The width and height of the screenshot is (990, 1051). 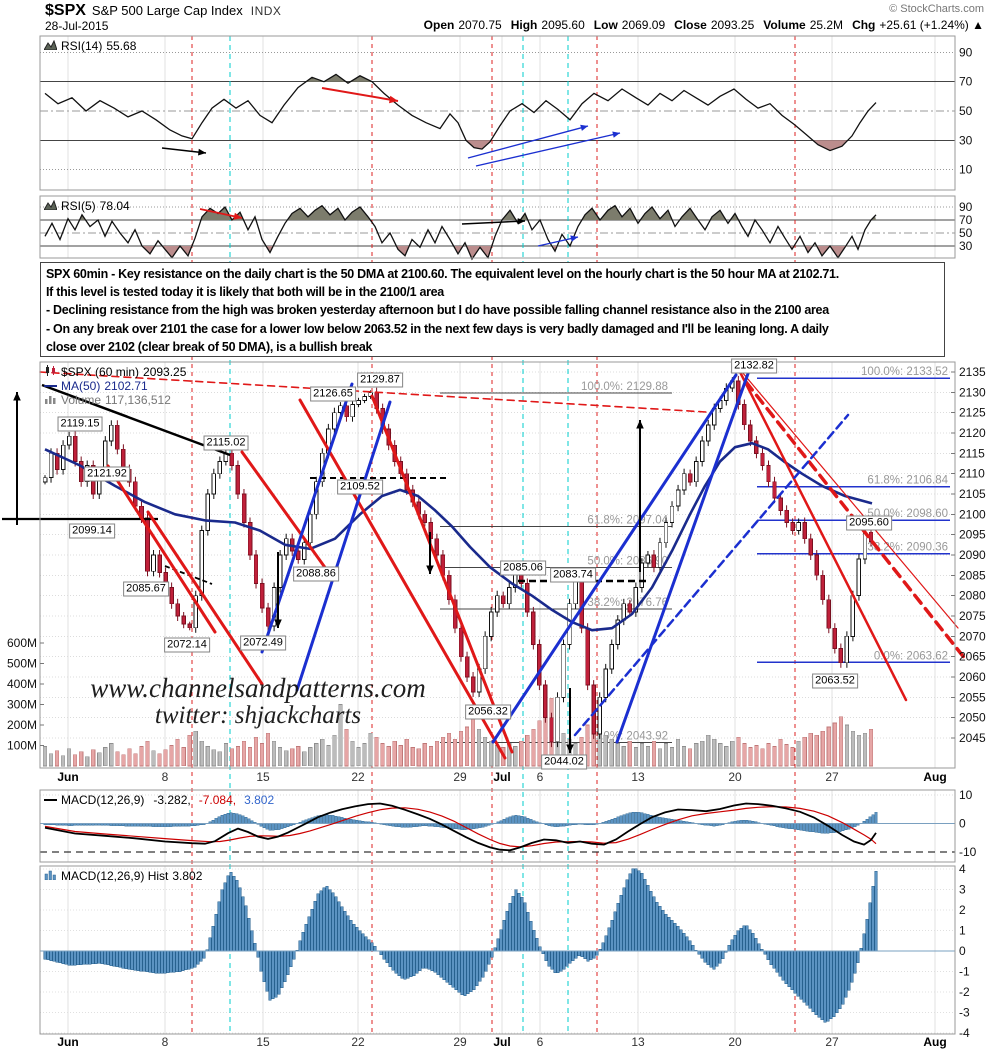 What do you see at coordinates (964, 972) in the screenshot?
I see `axis-tick-label: -1` at bounding box center [964, 972].